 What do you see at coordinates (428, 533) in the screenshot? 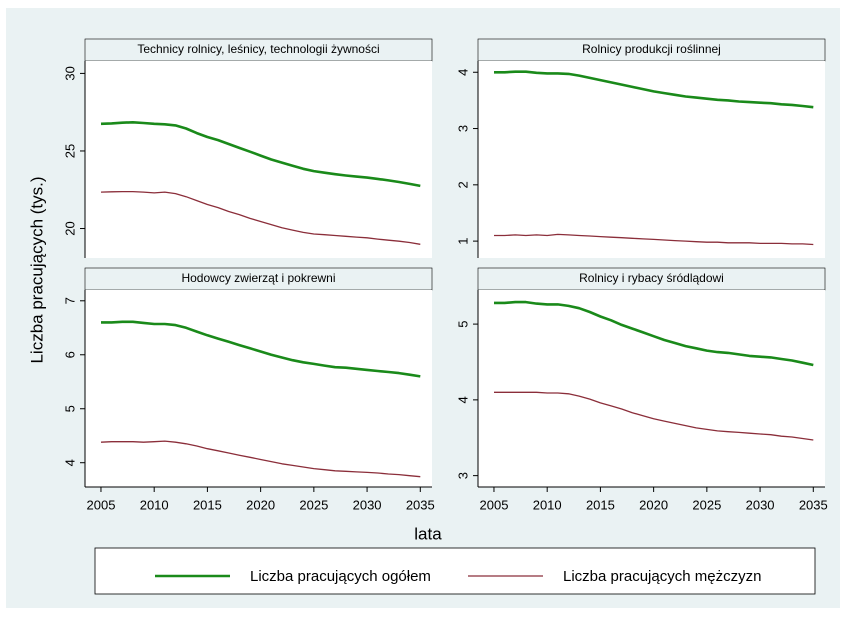
I see `x-axis-label: lata` at bounding box center [428, 533].